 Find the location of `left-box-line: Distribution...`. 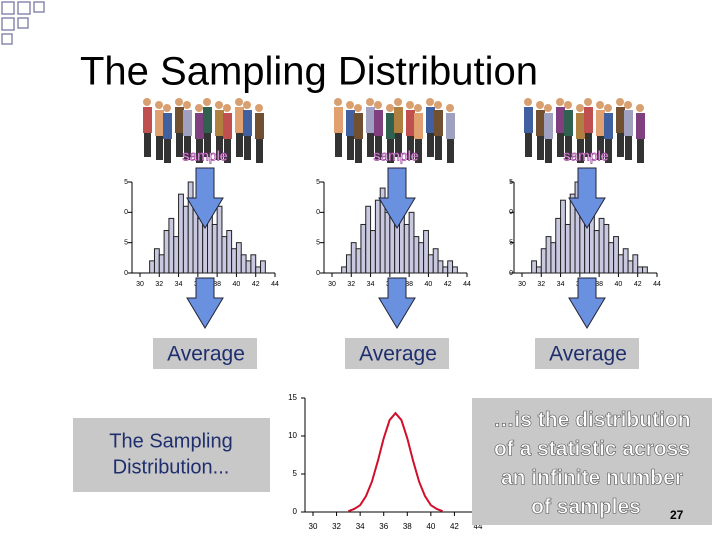

left-box-line: Distribution... is located at coordinates (171, 467).